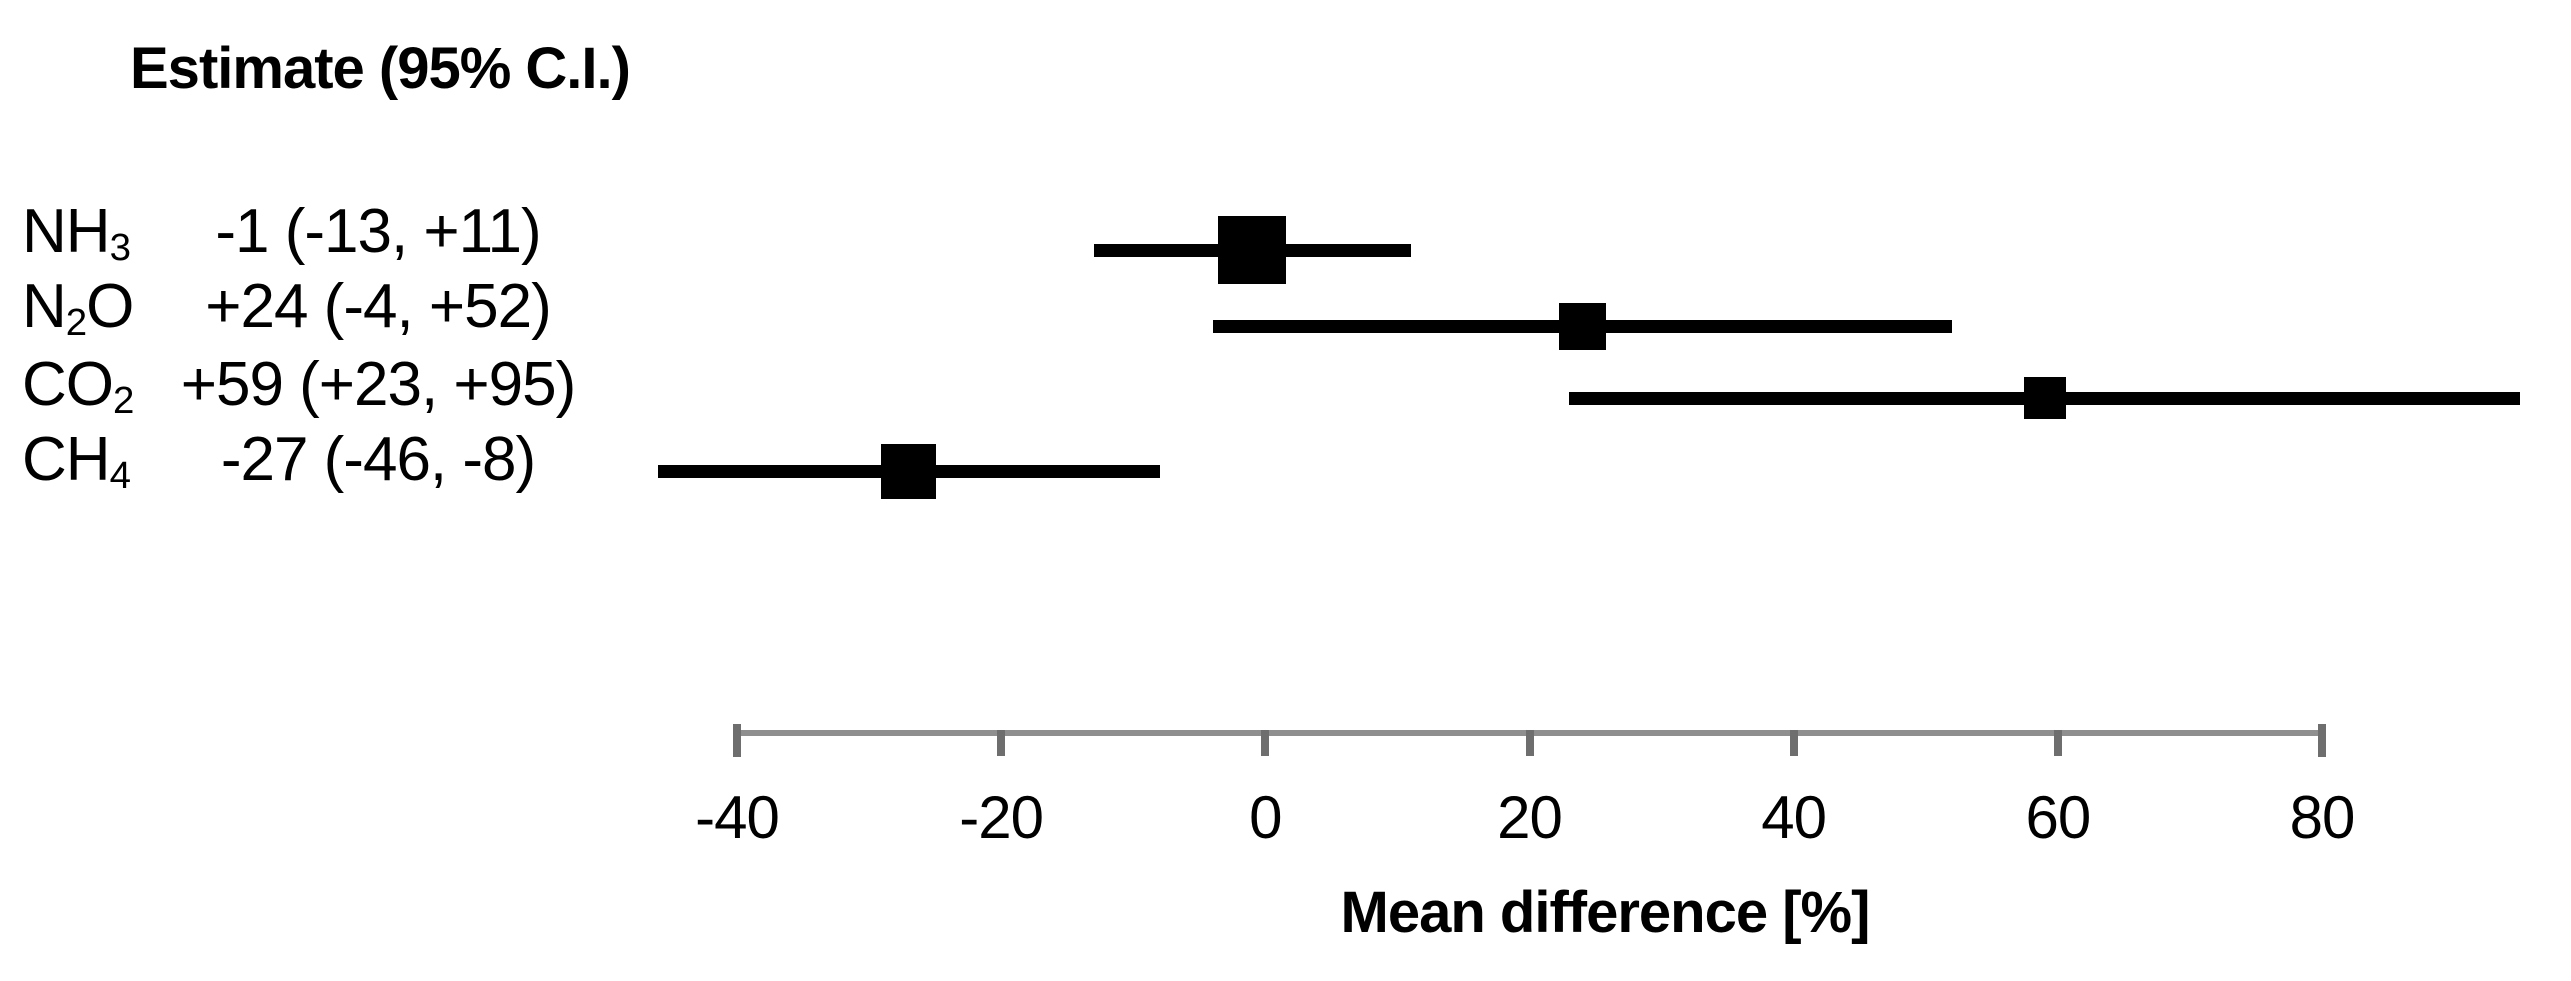 The height and width of the screenshot is (981, 2571). I want to click on x-axis-tick-label: -40, so click(737, 817).